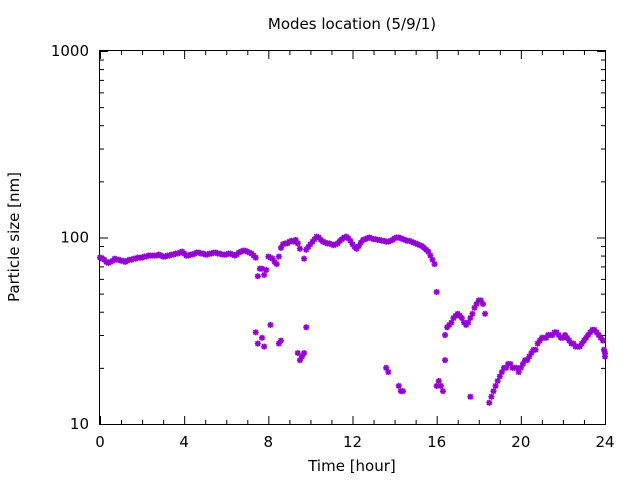 The width and height of the screenshot is (640, 480). I want to click on y-tick-label: 1000, so click(70, 51).